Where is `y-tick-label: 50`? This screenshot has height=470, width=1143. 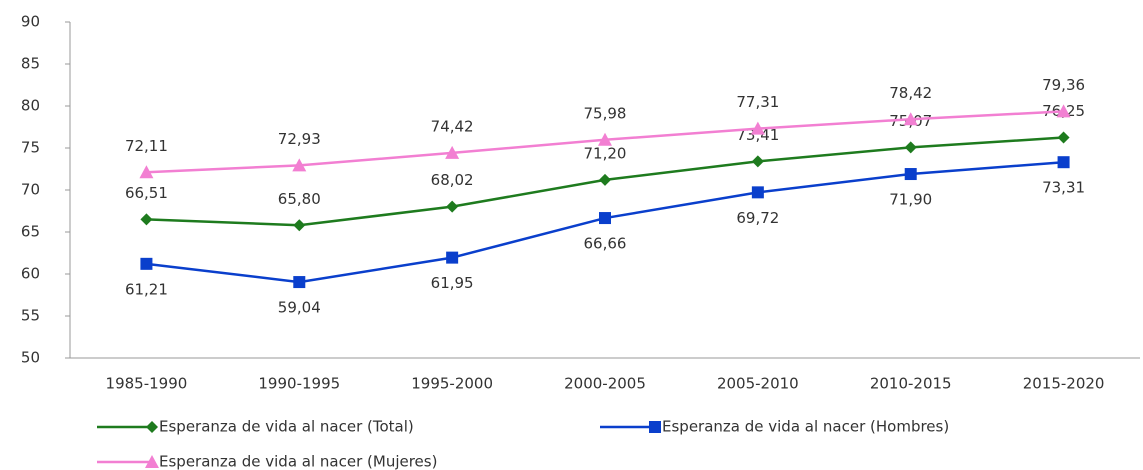
y-tick-label: 50 is located at coordinates (30, 358).